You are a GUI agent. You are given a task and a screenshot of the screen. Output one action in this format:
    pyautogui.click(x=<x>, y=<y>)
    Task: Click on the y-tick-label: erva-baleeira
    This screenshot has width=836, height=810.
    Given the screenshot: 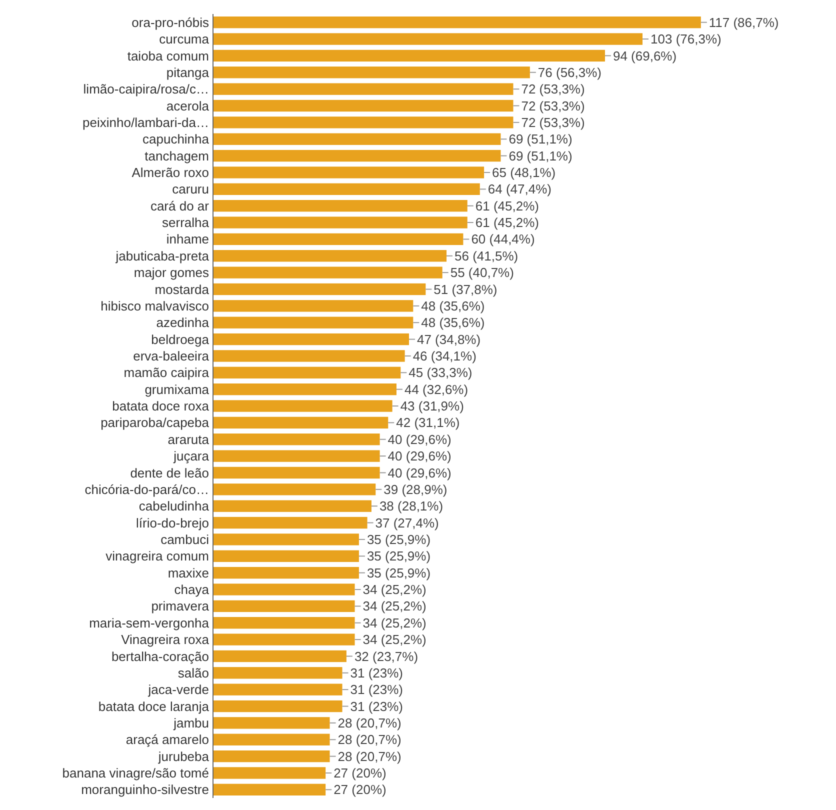 What is the action you would take?
    pyautogui.click(x=171, y=356)
    